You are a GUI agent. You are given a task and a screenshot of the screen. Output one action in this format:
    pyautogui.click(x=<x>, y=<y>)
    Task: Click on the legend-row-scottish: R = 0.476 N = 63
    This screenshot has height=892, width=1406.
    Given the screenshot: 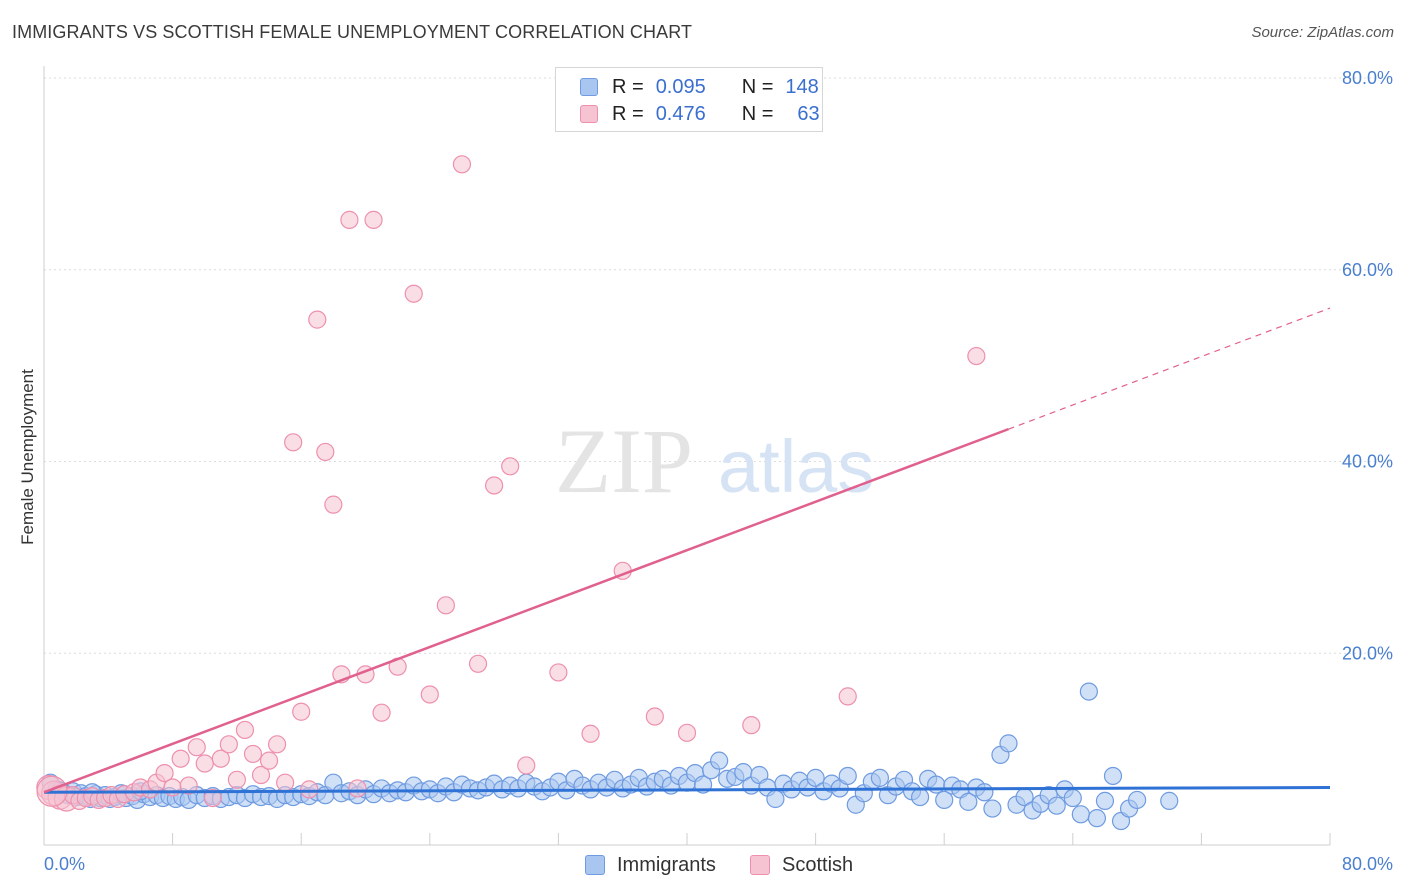 What is the action you would take?
    pyautogui.click(x=700, y=114)
    